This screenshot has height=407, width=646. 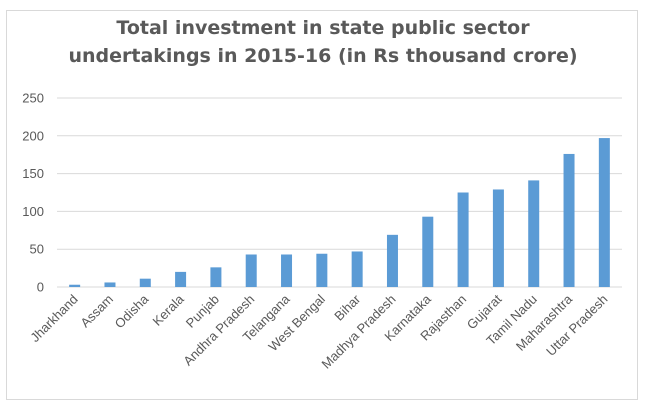 I want to click on y-tick-label: 100, so click(x=33, y=211).